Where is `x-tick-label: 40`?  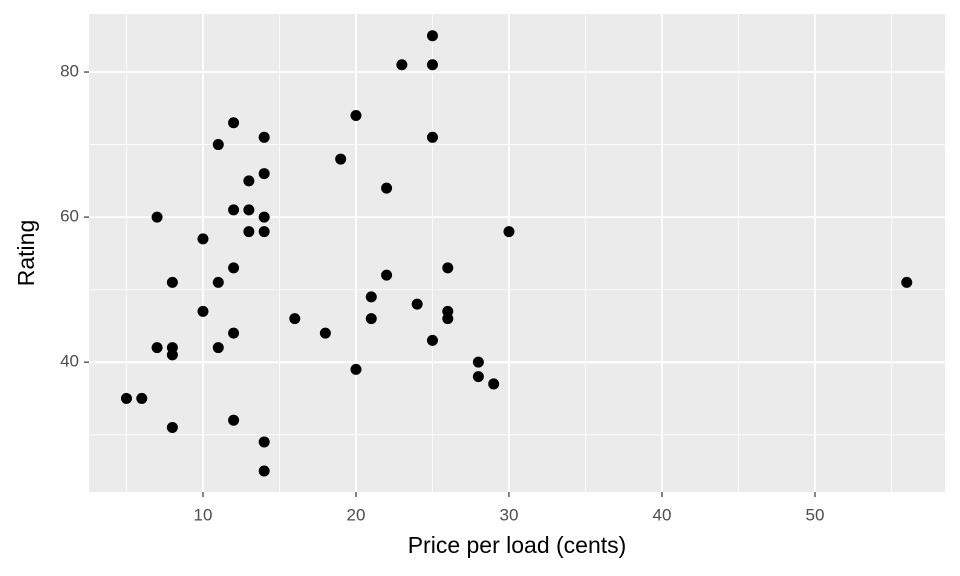 x-tick-label: 40 is located at coordinates (662, 514).